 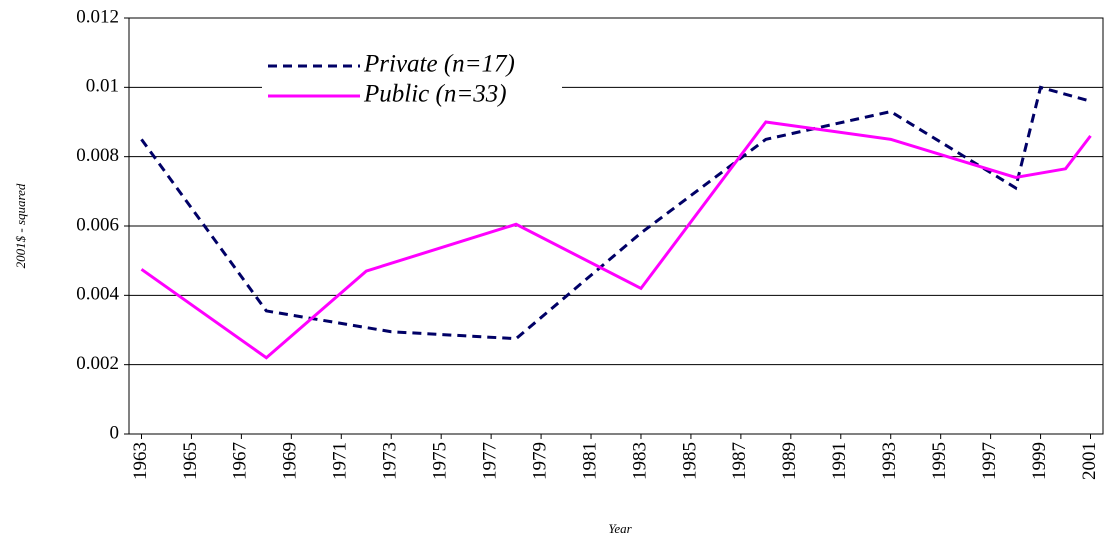 What do you see at coordinates (190, 461) in the screenshot?
I see `x-tick-label: 1965` at bounding box center [190, 461].